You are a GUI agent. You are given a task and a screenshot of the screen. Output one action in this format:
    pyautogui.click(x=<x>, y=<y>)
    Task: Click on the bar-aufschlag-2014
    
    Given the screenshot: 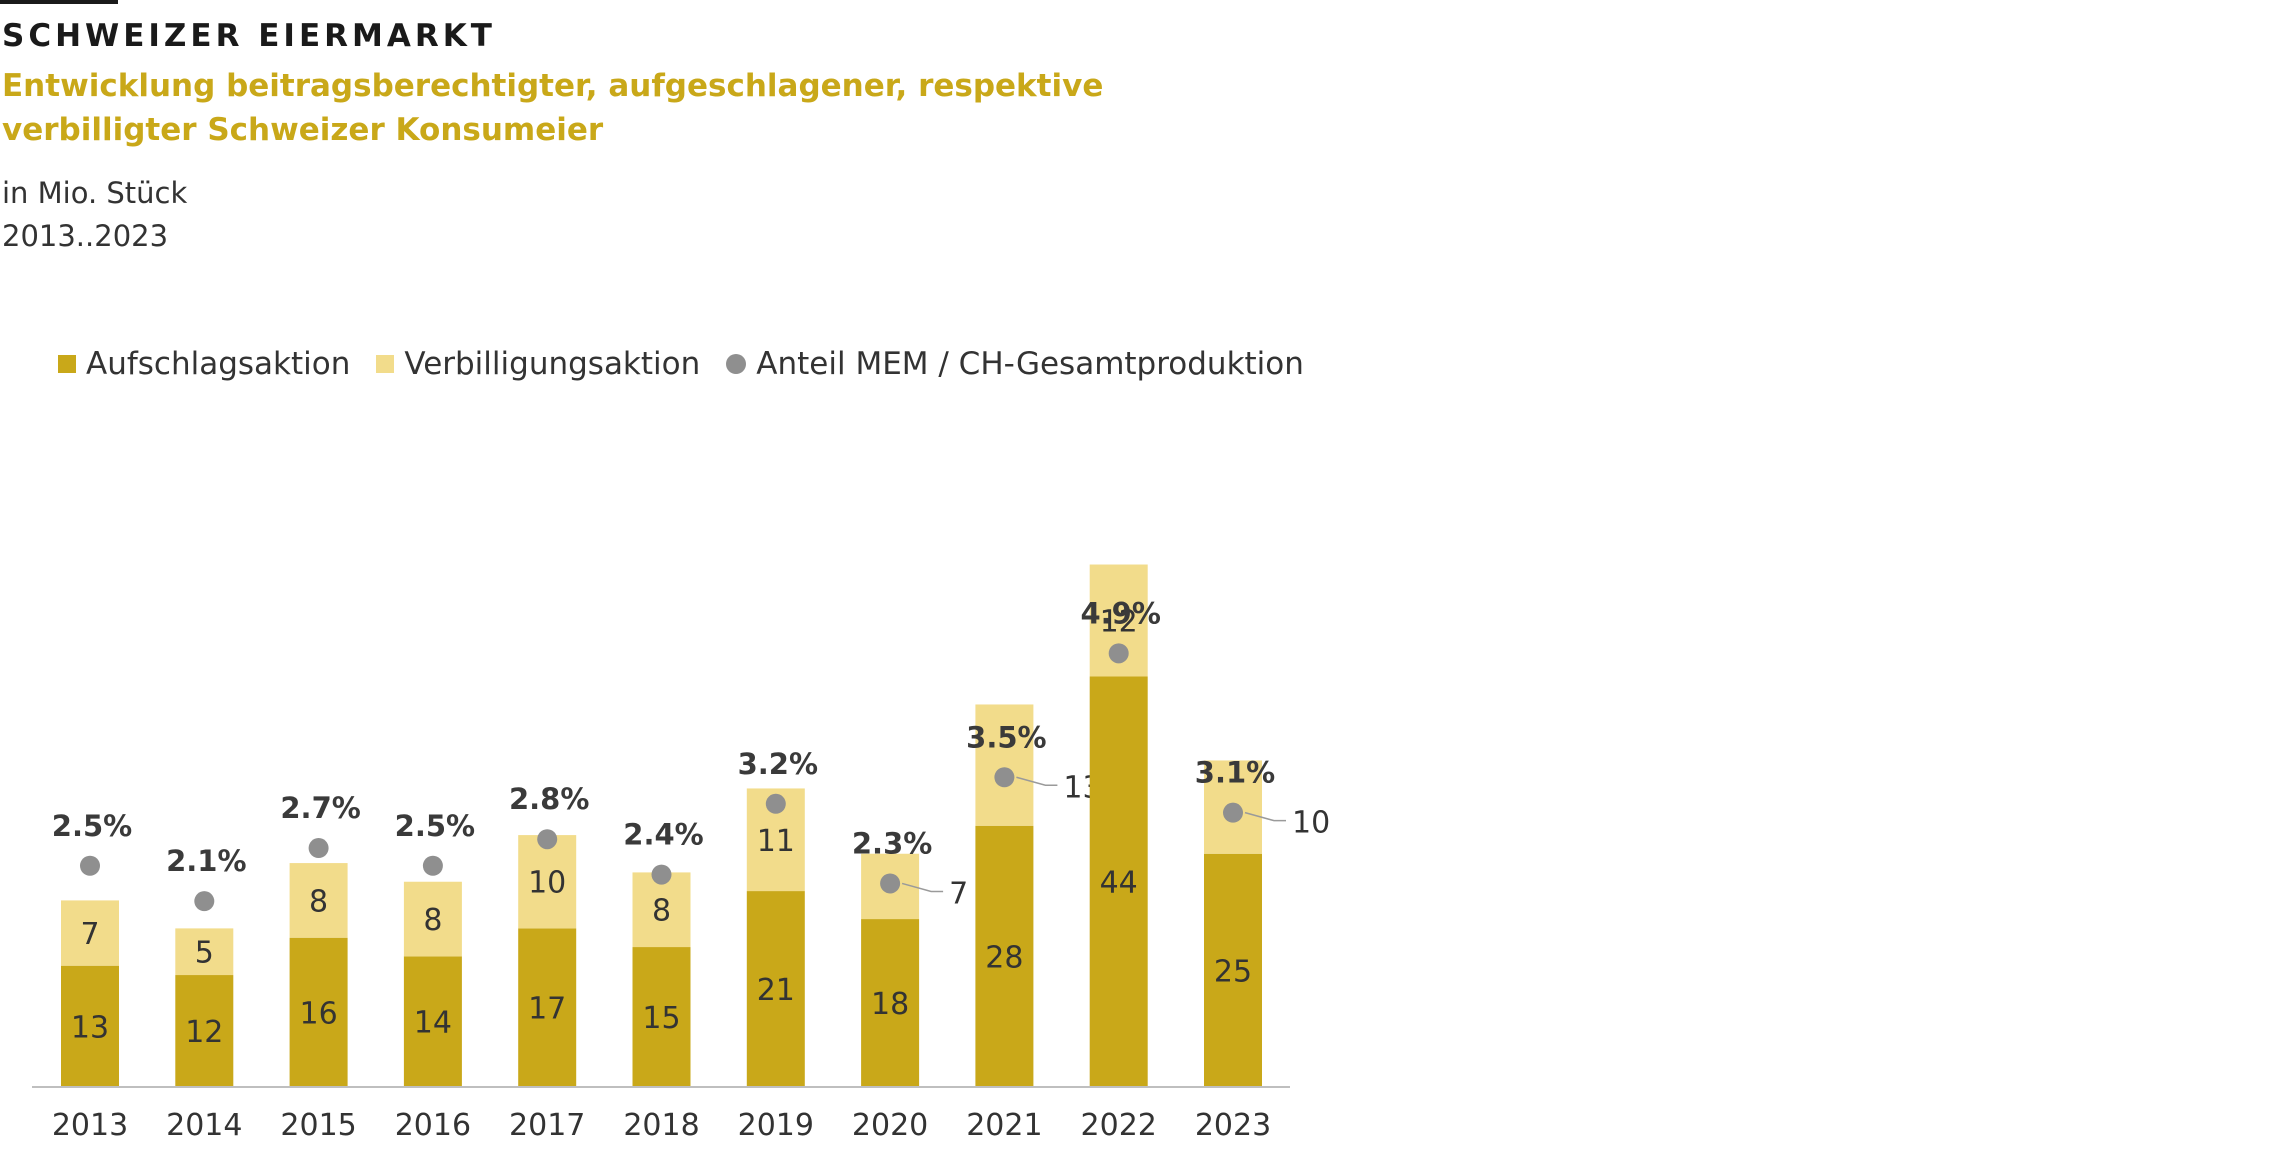 What is the action you would take?
    pyautogui.click(x=204, y=1031)
    